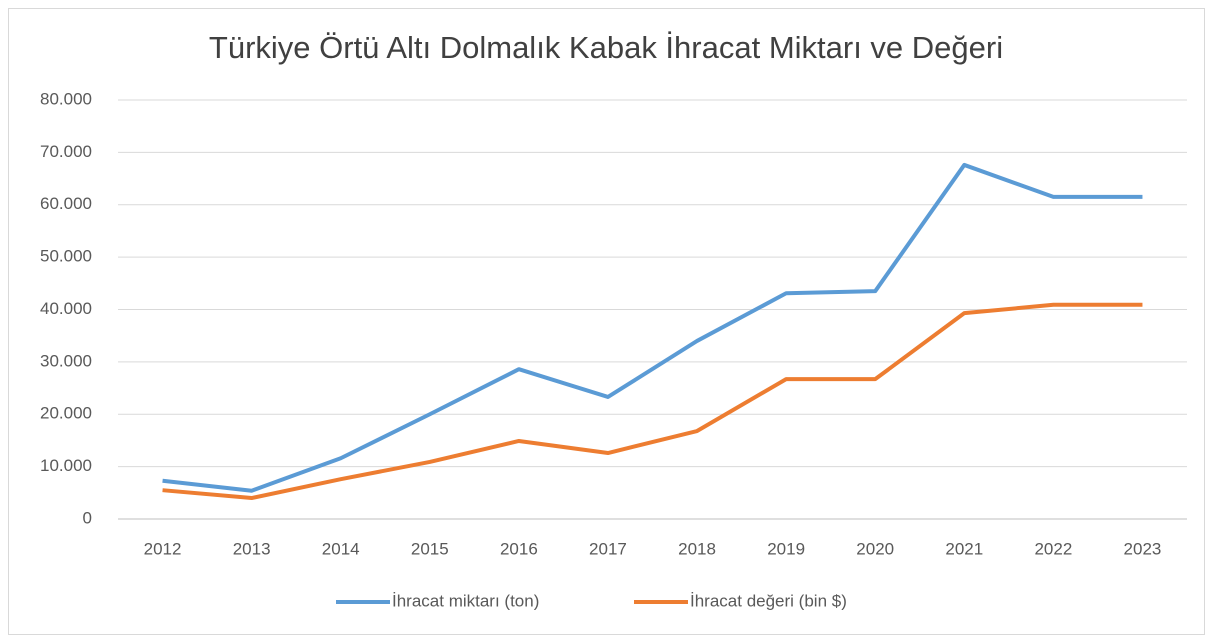 Image resolution: width=1213 pixels, height=643 pixels. Describe the element at coordinates (66, 360) in the screenshot. I see `y-tick-label: 30.000` at that location.